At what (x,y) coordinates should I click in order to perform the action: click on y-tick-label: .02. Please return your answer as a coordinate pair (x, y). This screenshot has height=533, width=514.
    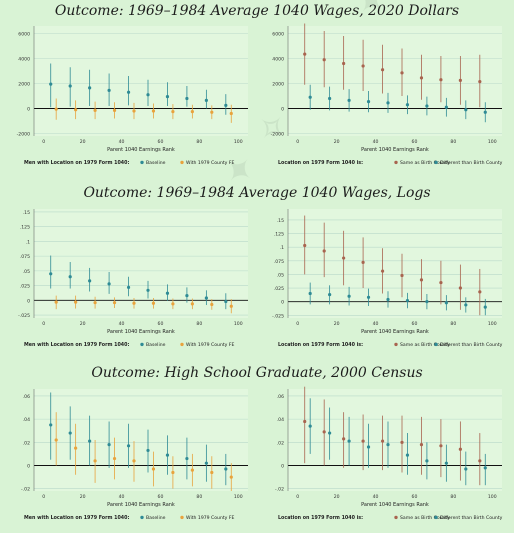
    Looking at the image, I should click on (280, 443).